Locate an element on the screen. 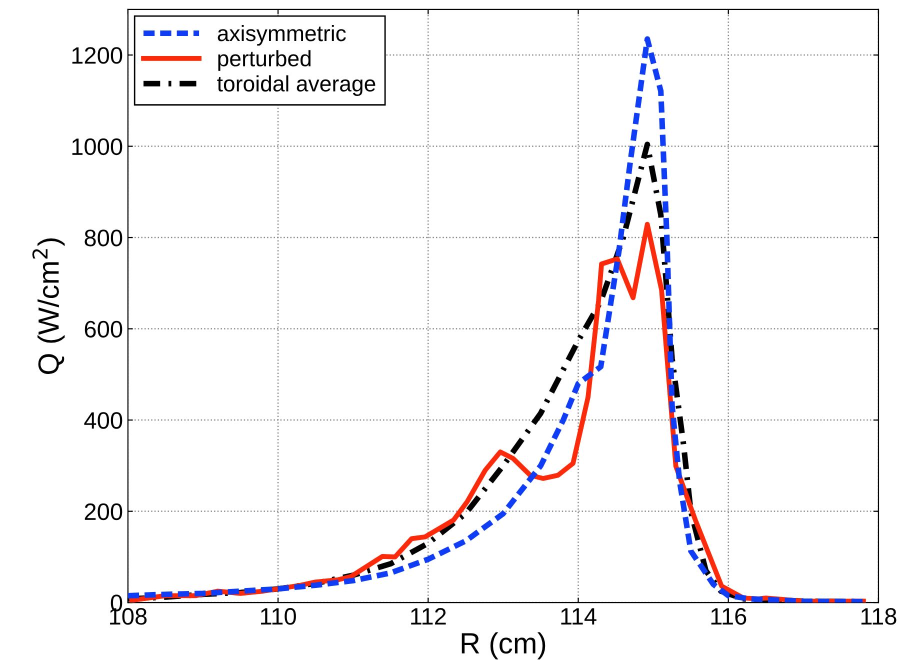  x-tick-label: 112 is located at coordinates (428, 616).